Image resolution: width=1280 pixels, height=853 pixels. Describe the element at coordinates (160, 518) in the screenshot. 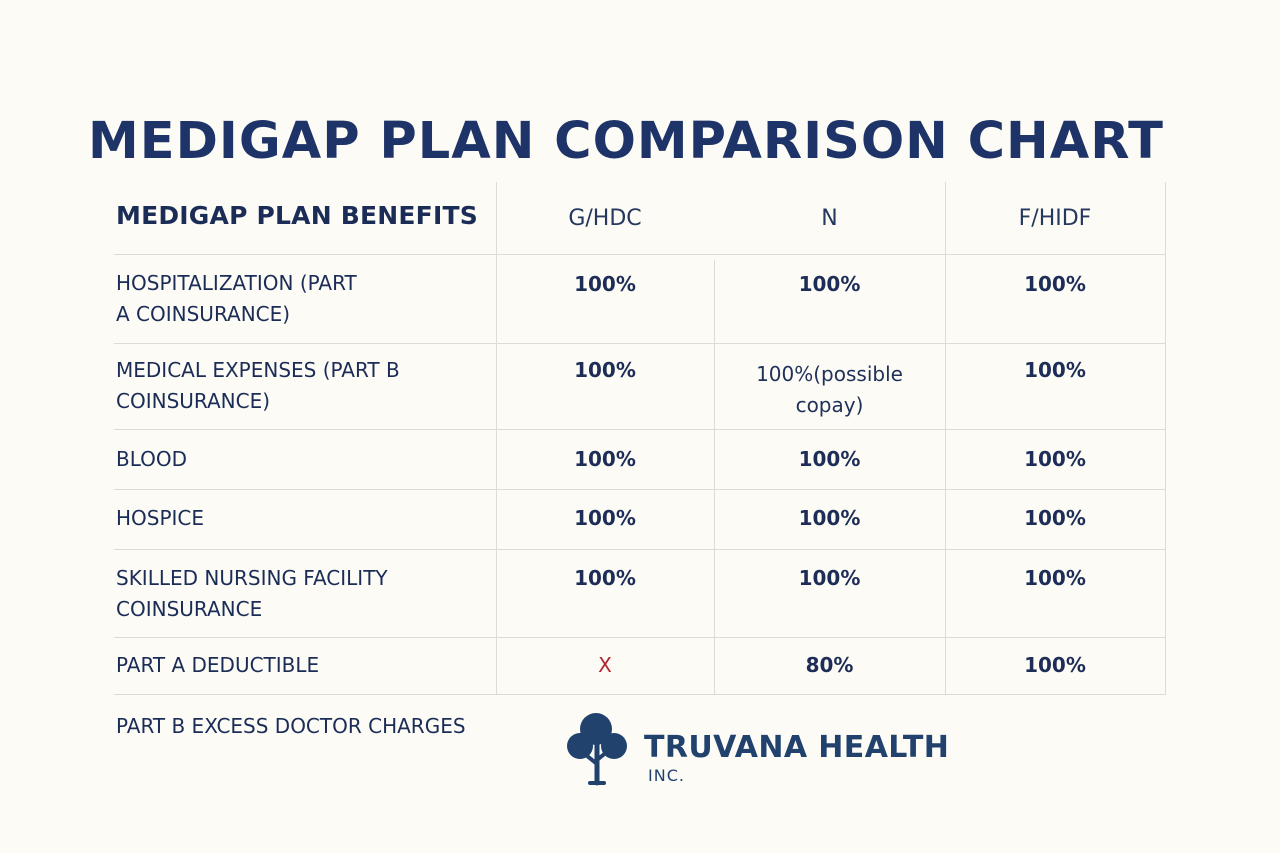

I see `row-label-hospice: HOSPICE` at that location.